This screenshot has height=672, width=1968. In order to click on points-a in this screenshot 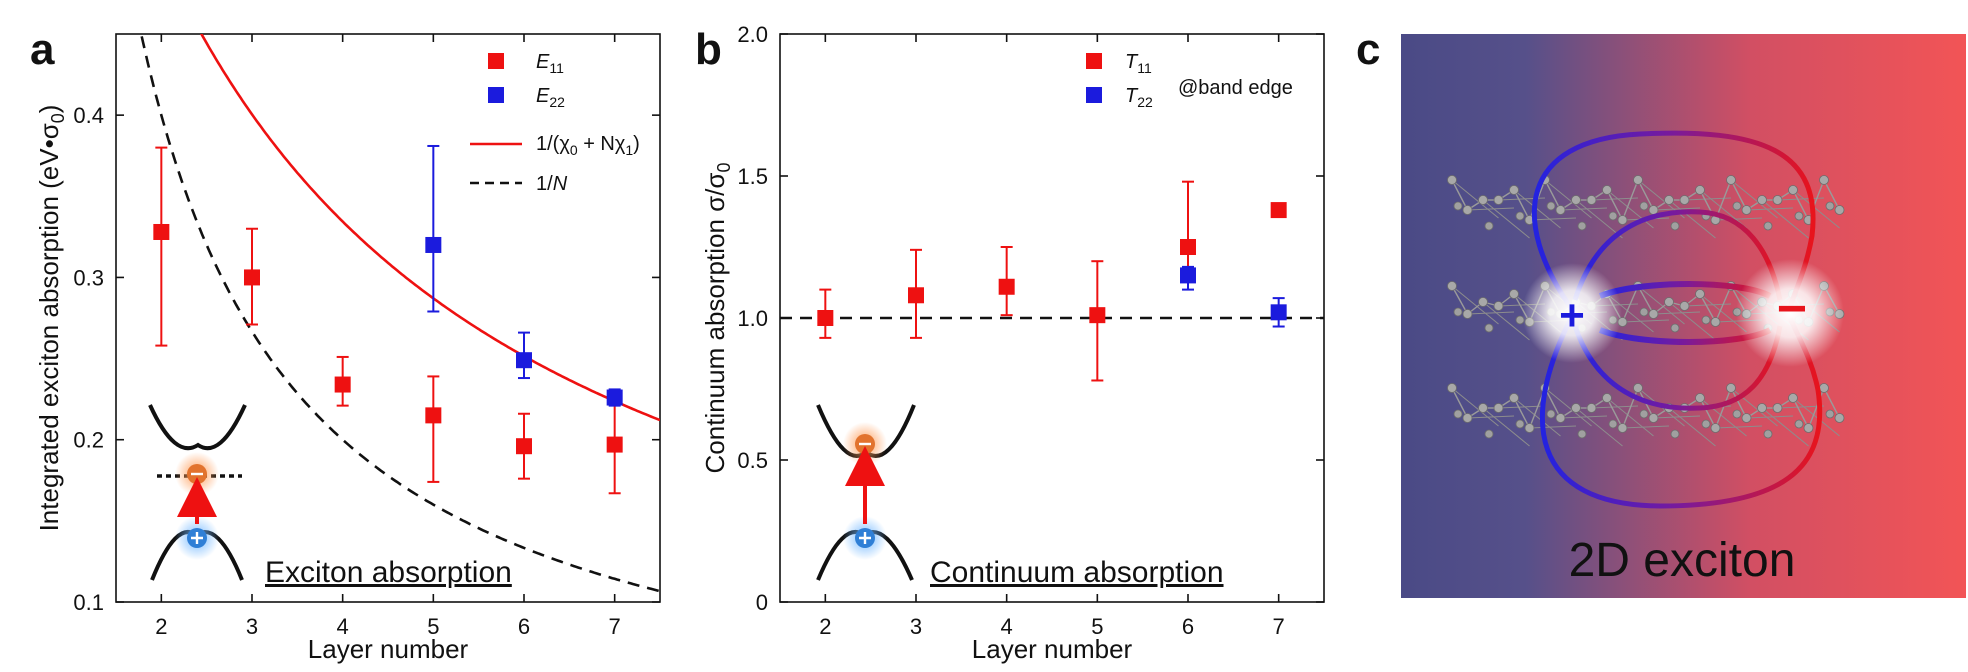, I will do `click(388, 319)`.